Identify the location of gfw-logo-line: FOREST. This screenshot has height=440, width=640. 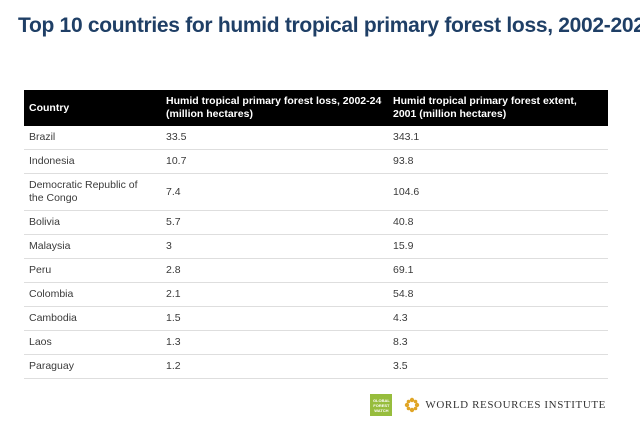
(381, 405).